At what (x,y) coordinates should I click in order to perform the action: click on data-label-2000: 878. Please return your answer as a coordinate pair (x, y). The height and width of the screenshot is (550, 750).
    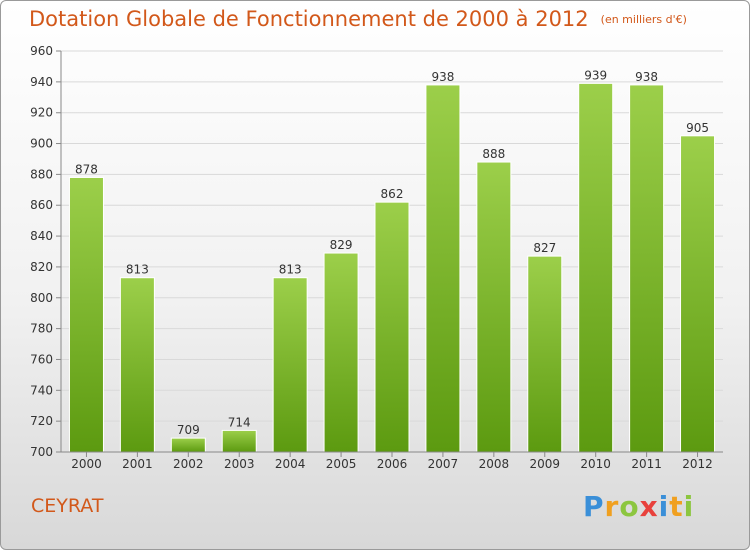
    Looking at the image, I should click on (86, 169).